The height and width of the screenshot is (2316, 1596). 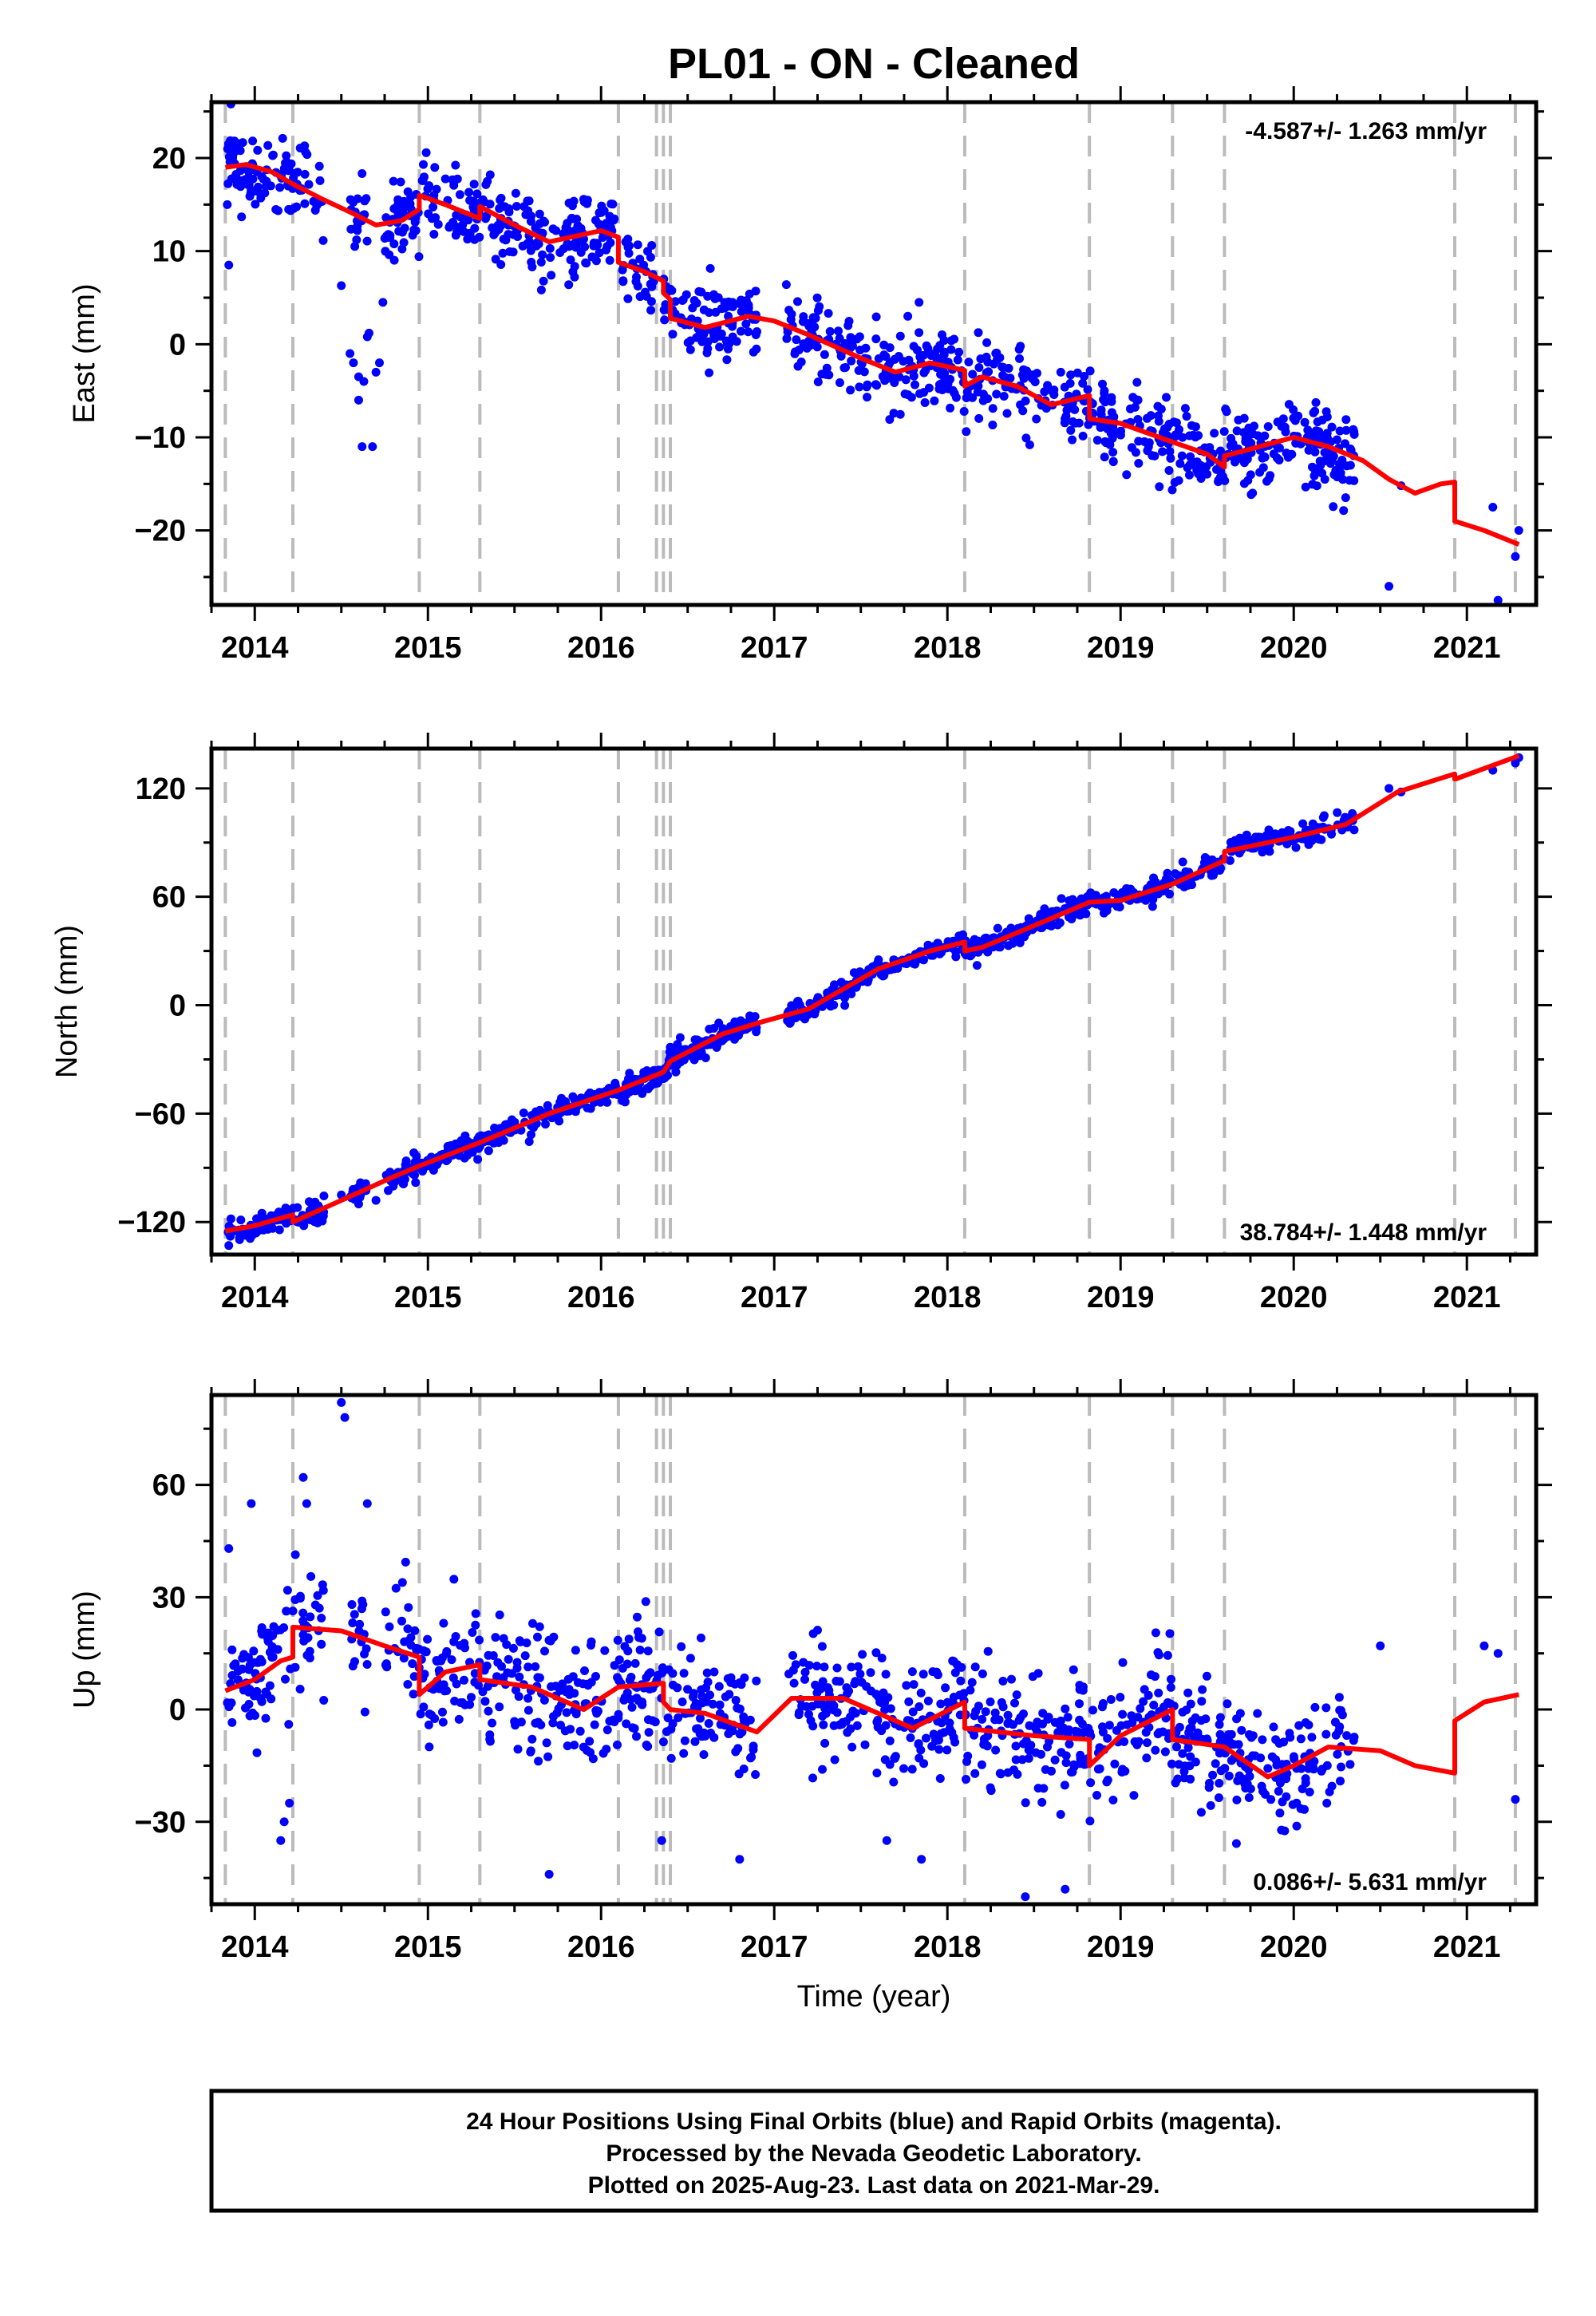 What do you see at coordinates (871, 1702) in the screenshot?
I see `model-line` at bounding box center [871, 1702].